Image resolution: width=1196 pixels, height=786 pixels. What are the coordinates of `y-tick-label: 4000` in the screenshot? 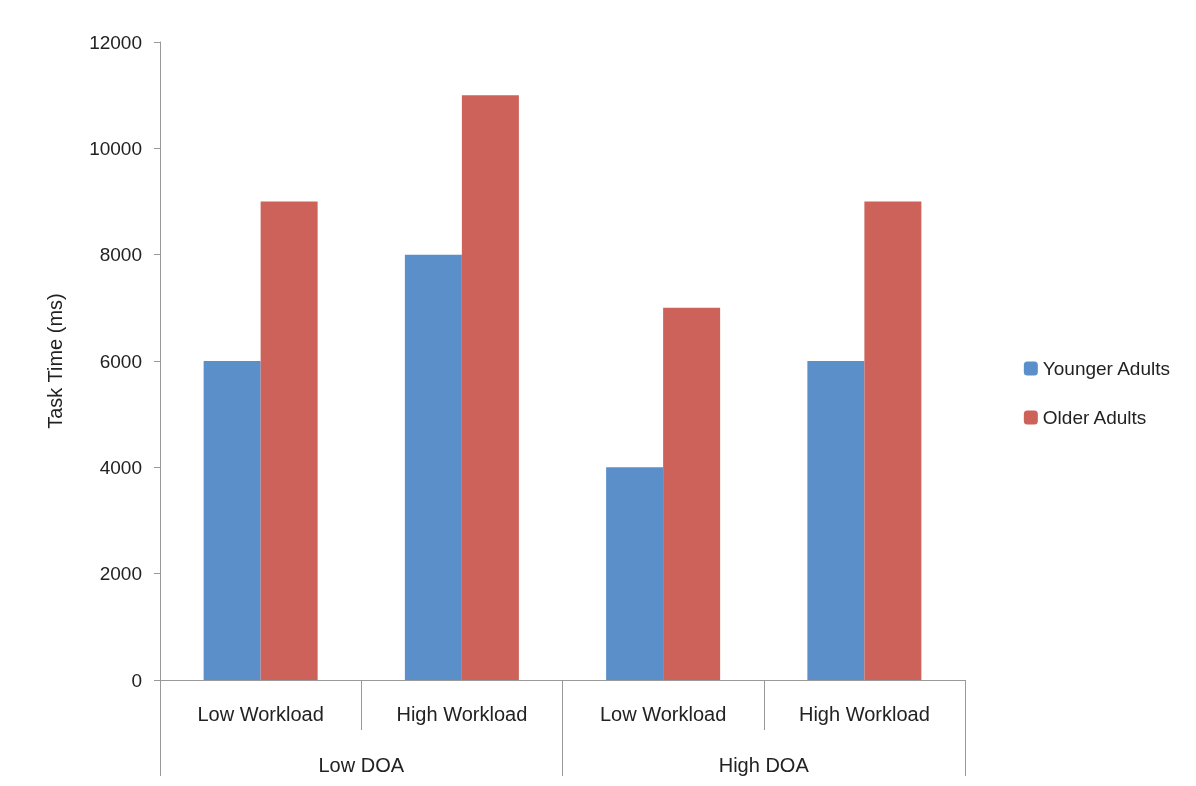 It's located at (120, 467).